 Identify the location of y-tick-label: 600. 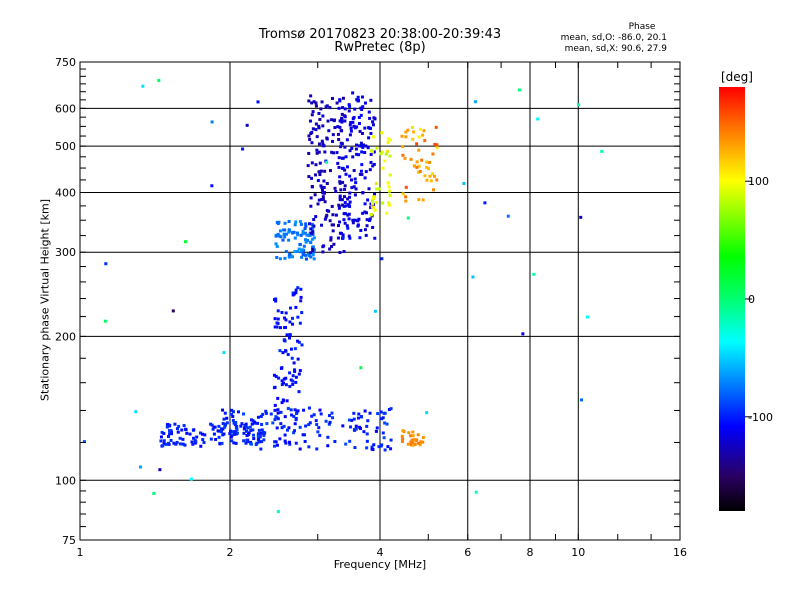
(65, 108).